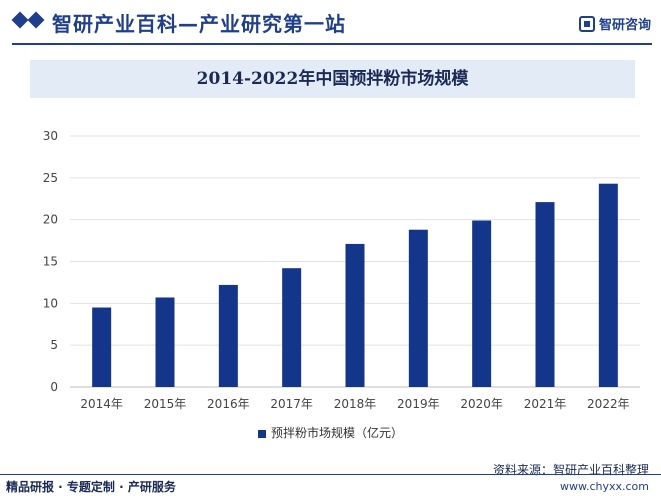  What do you see at coordinates (165, 404) in the screenshot?
I see `x-tick-label: 2015年` at bounding box center [165, 404].